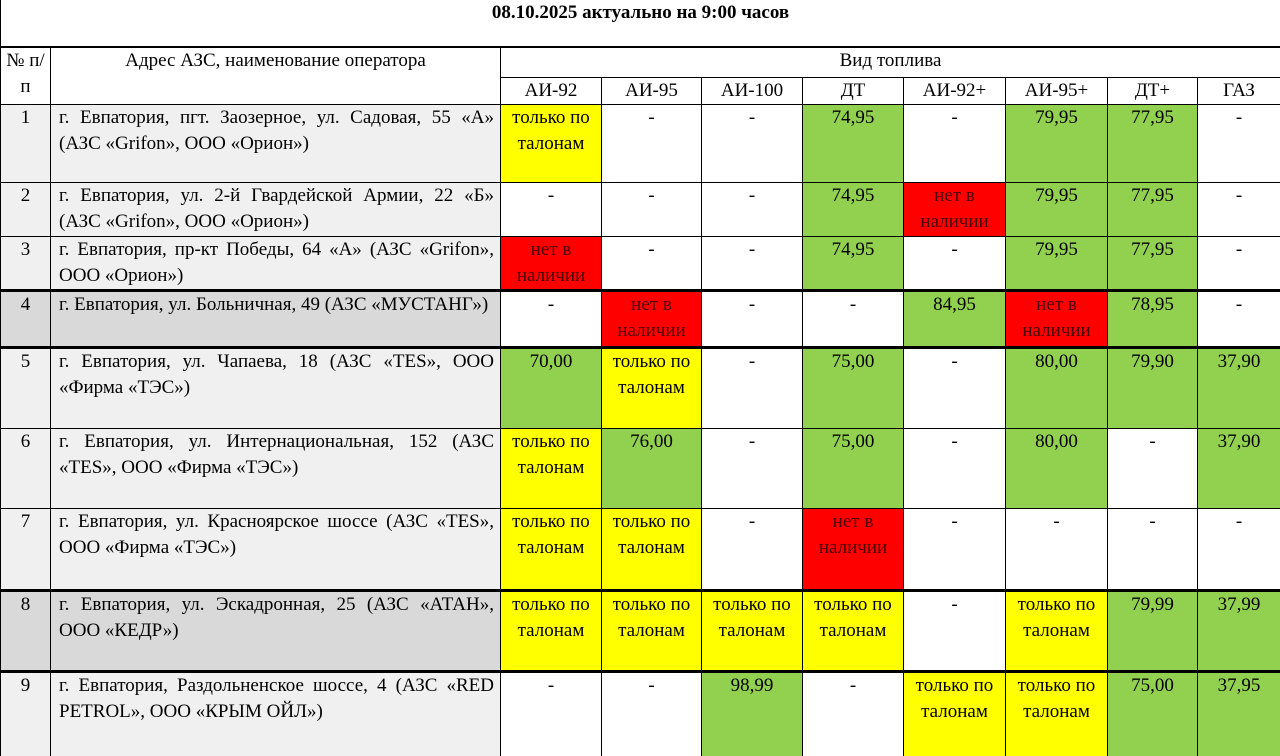  I want to click on price-cell: 70,00, so click(551, 388).